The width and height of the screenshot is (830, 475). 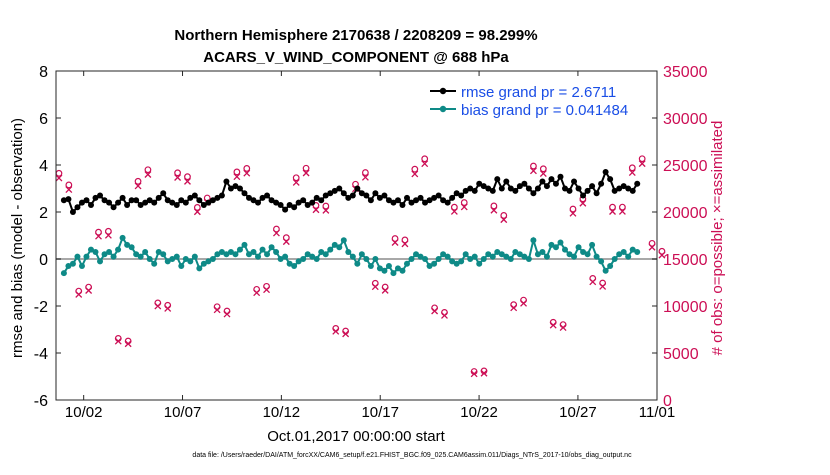 I want to click on left-tick-label: -6, so click(x=41, y=401).